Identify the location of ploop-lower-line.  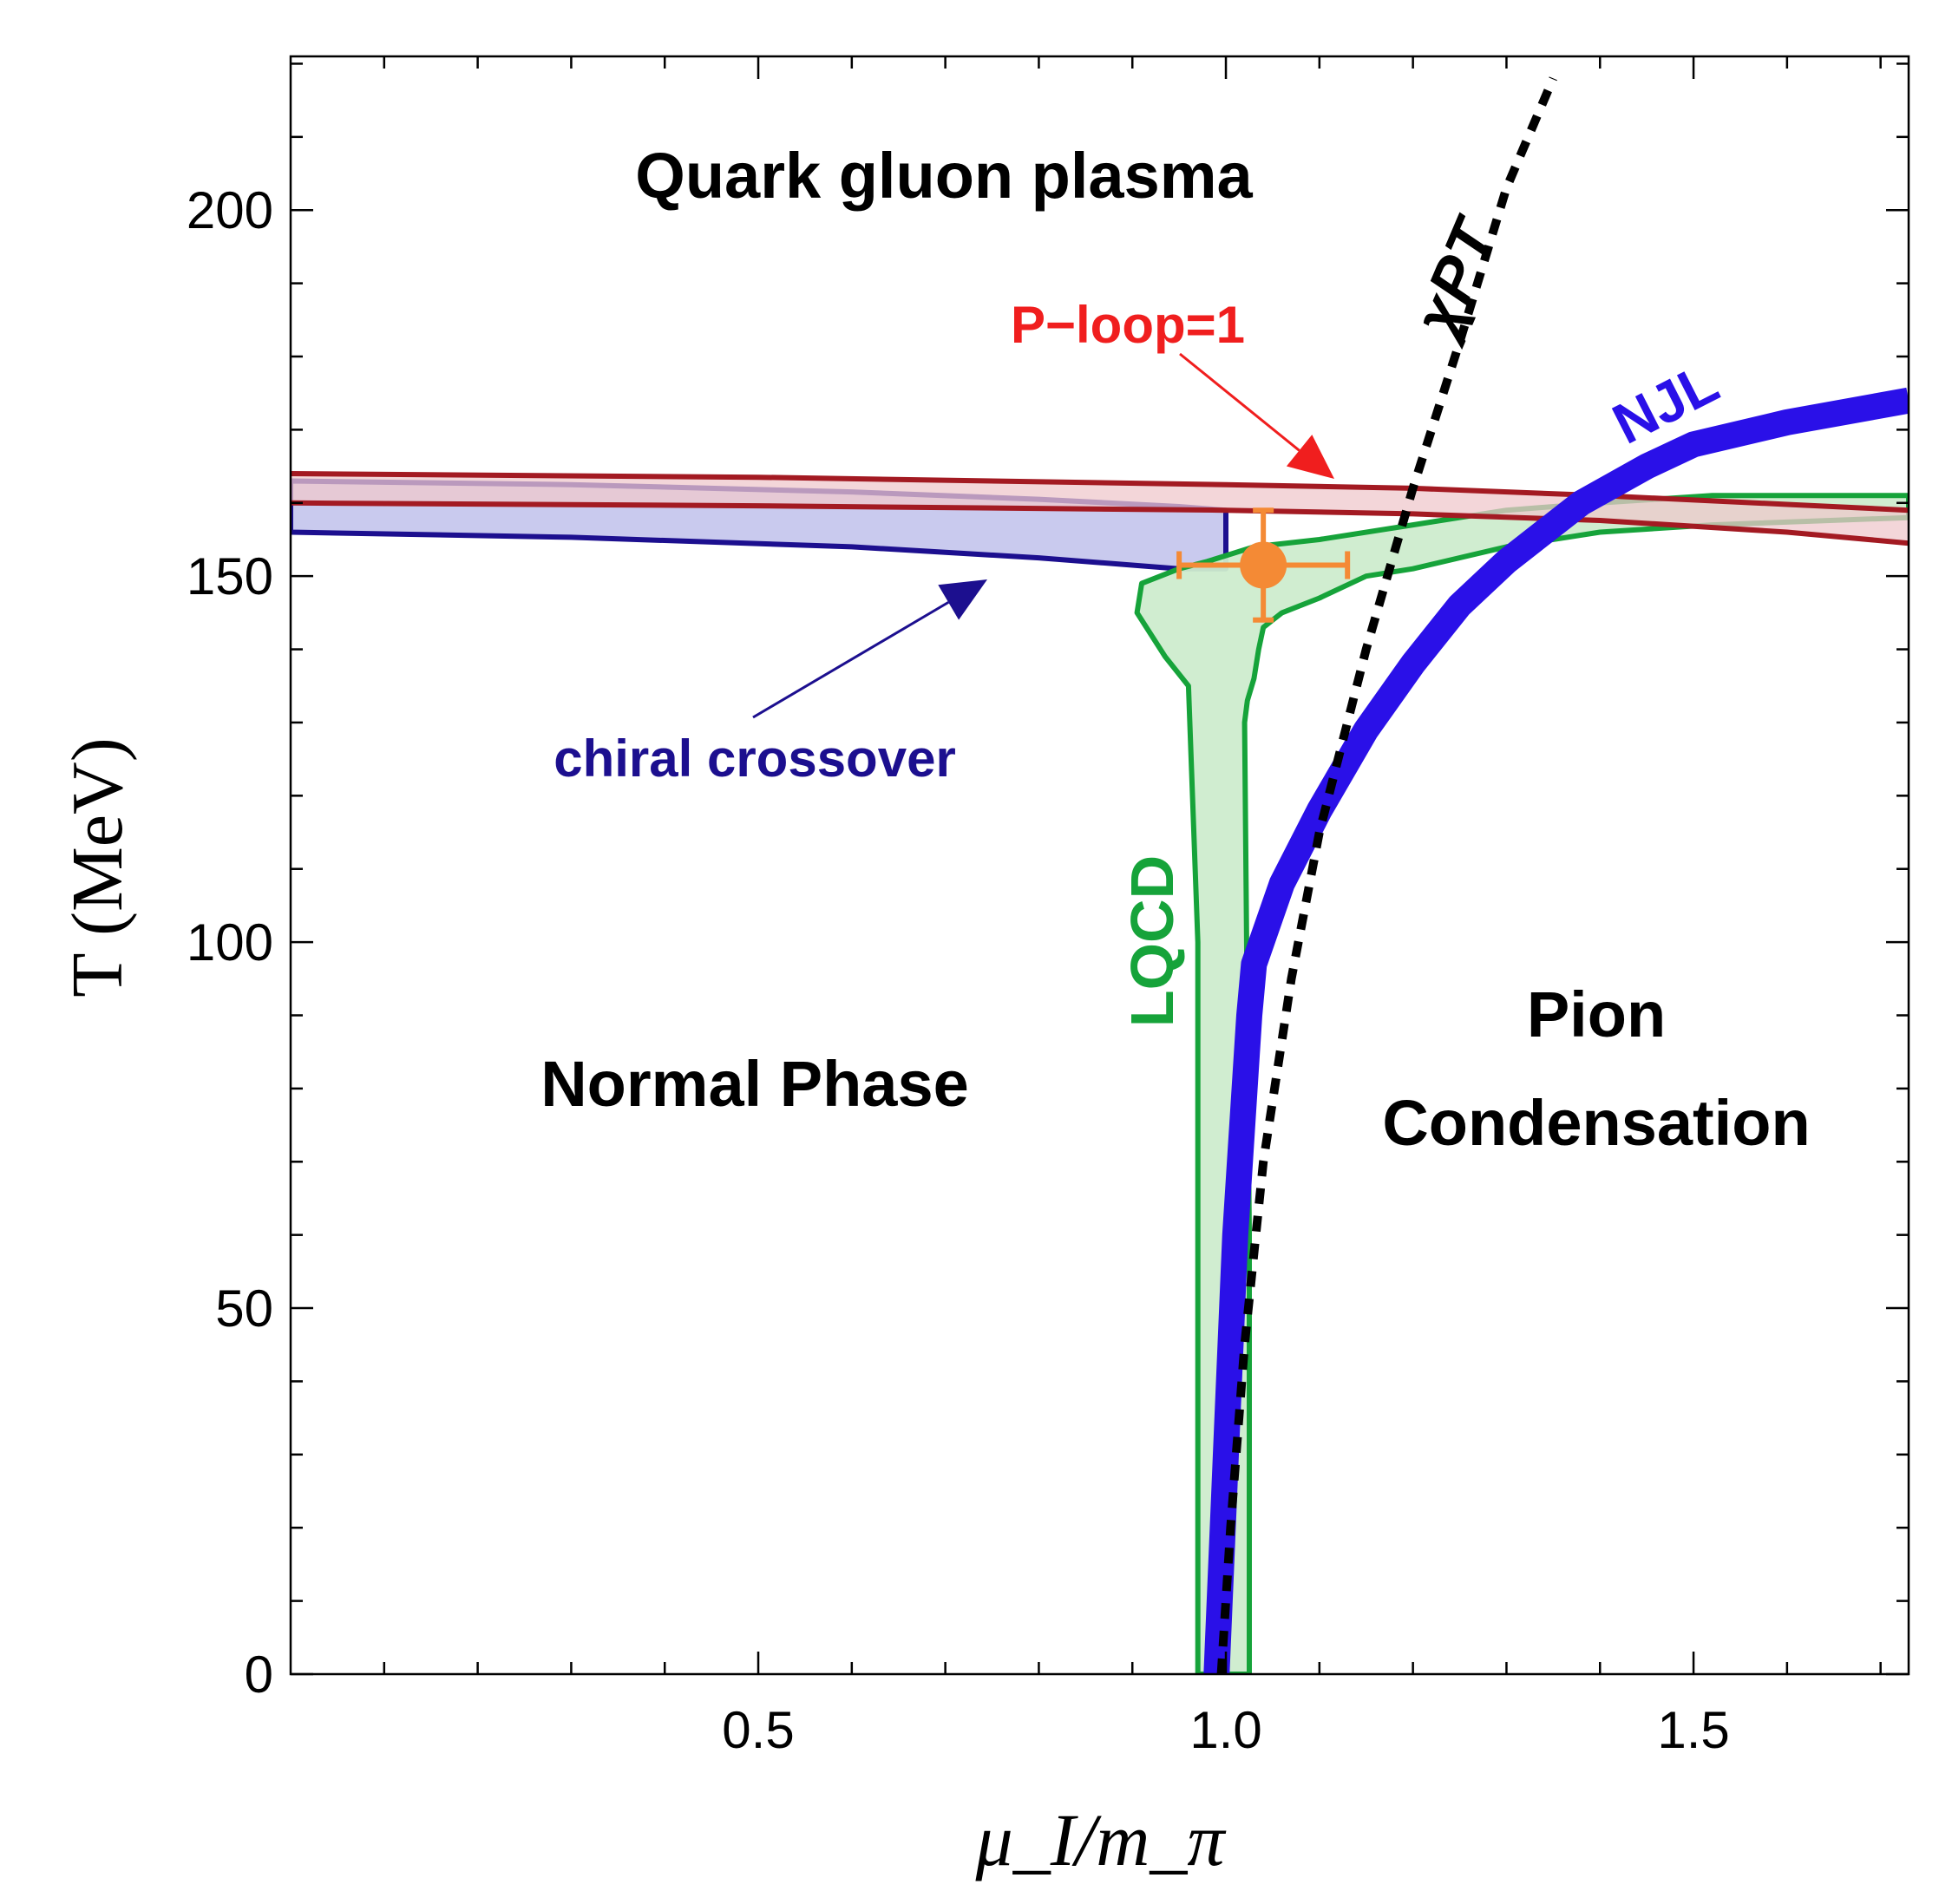
(1100, 523).